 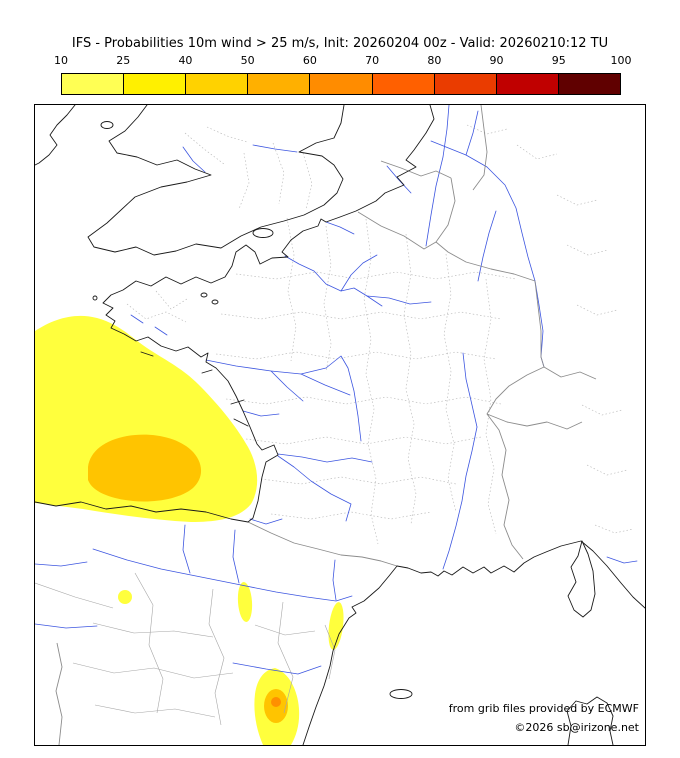 I want to click on river-seine, so click(x=333, y=281).